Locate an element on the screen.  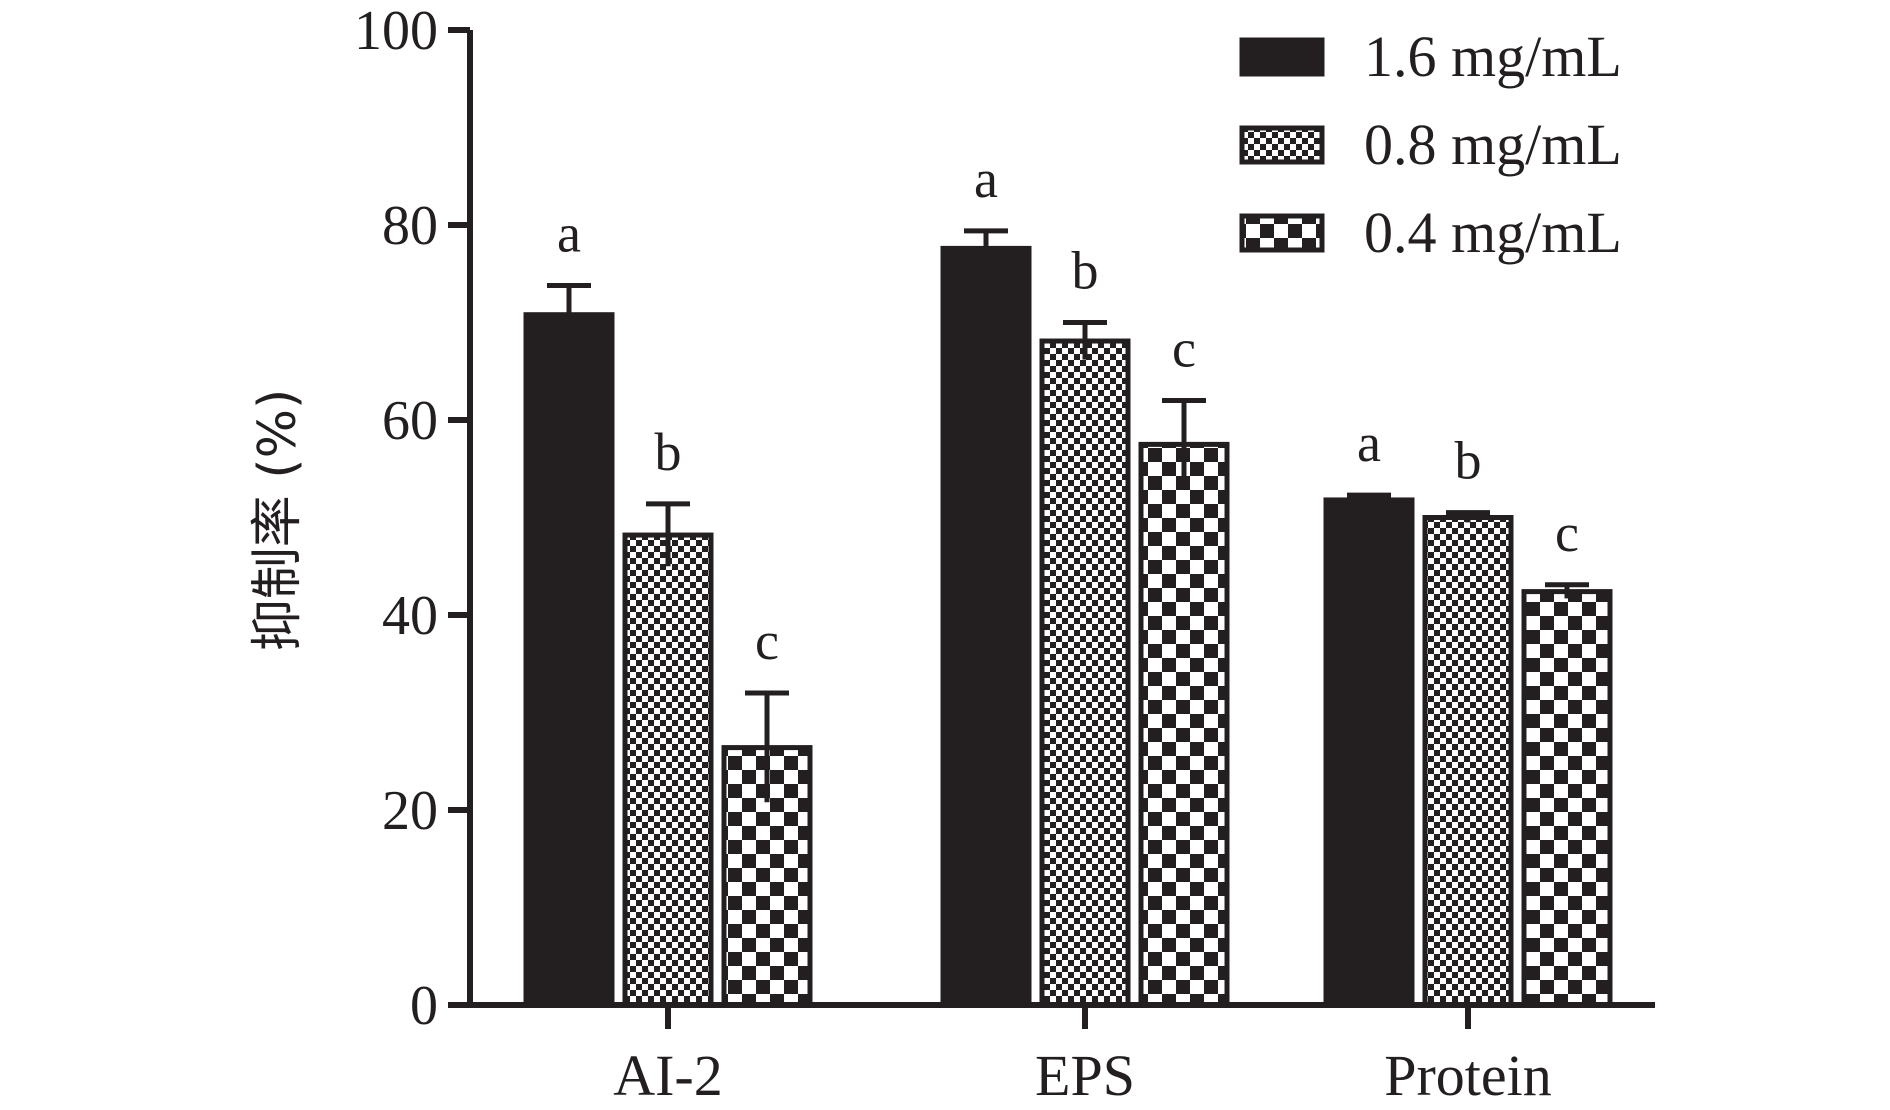
legend-label-3: 0.4 mg/mL is located at coordinates (1493, 232).